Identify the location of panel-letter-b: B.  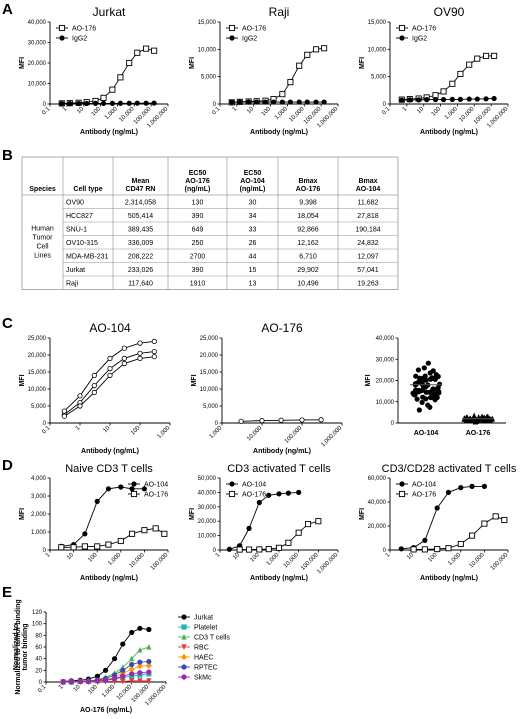
(7, 155).